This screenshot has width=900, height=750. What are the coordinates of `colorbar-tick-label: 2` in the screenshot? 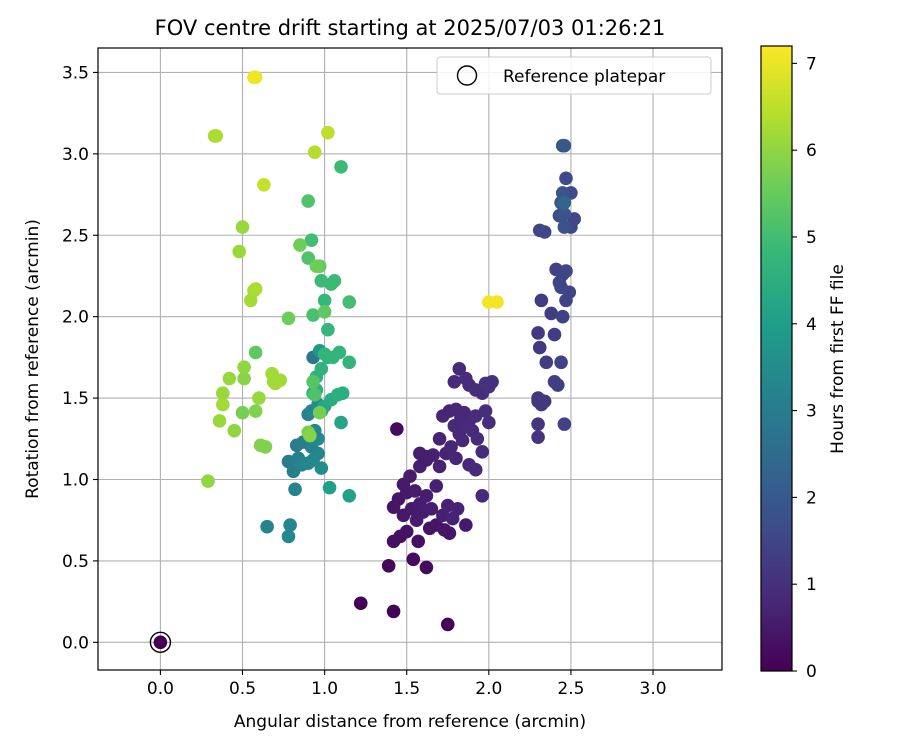 It's located at (811, 498).